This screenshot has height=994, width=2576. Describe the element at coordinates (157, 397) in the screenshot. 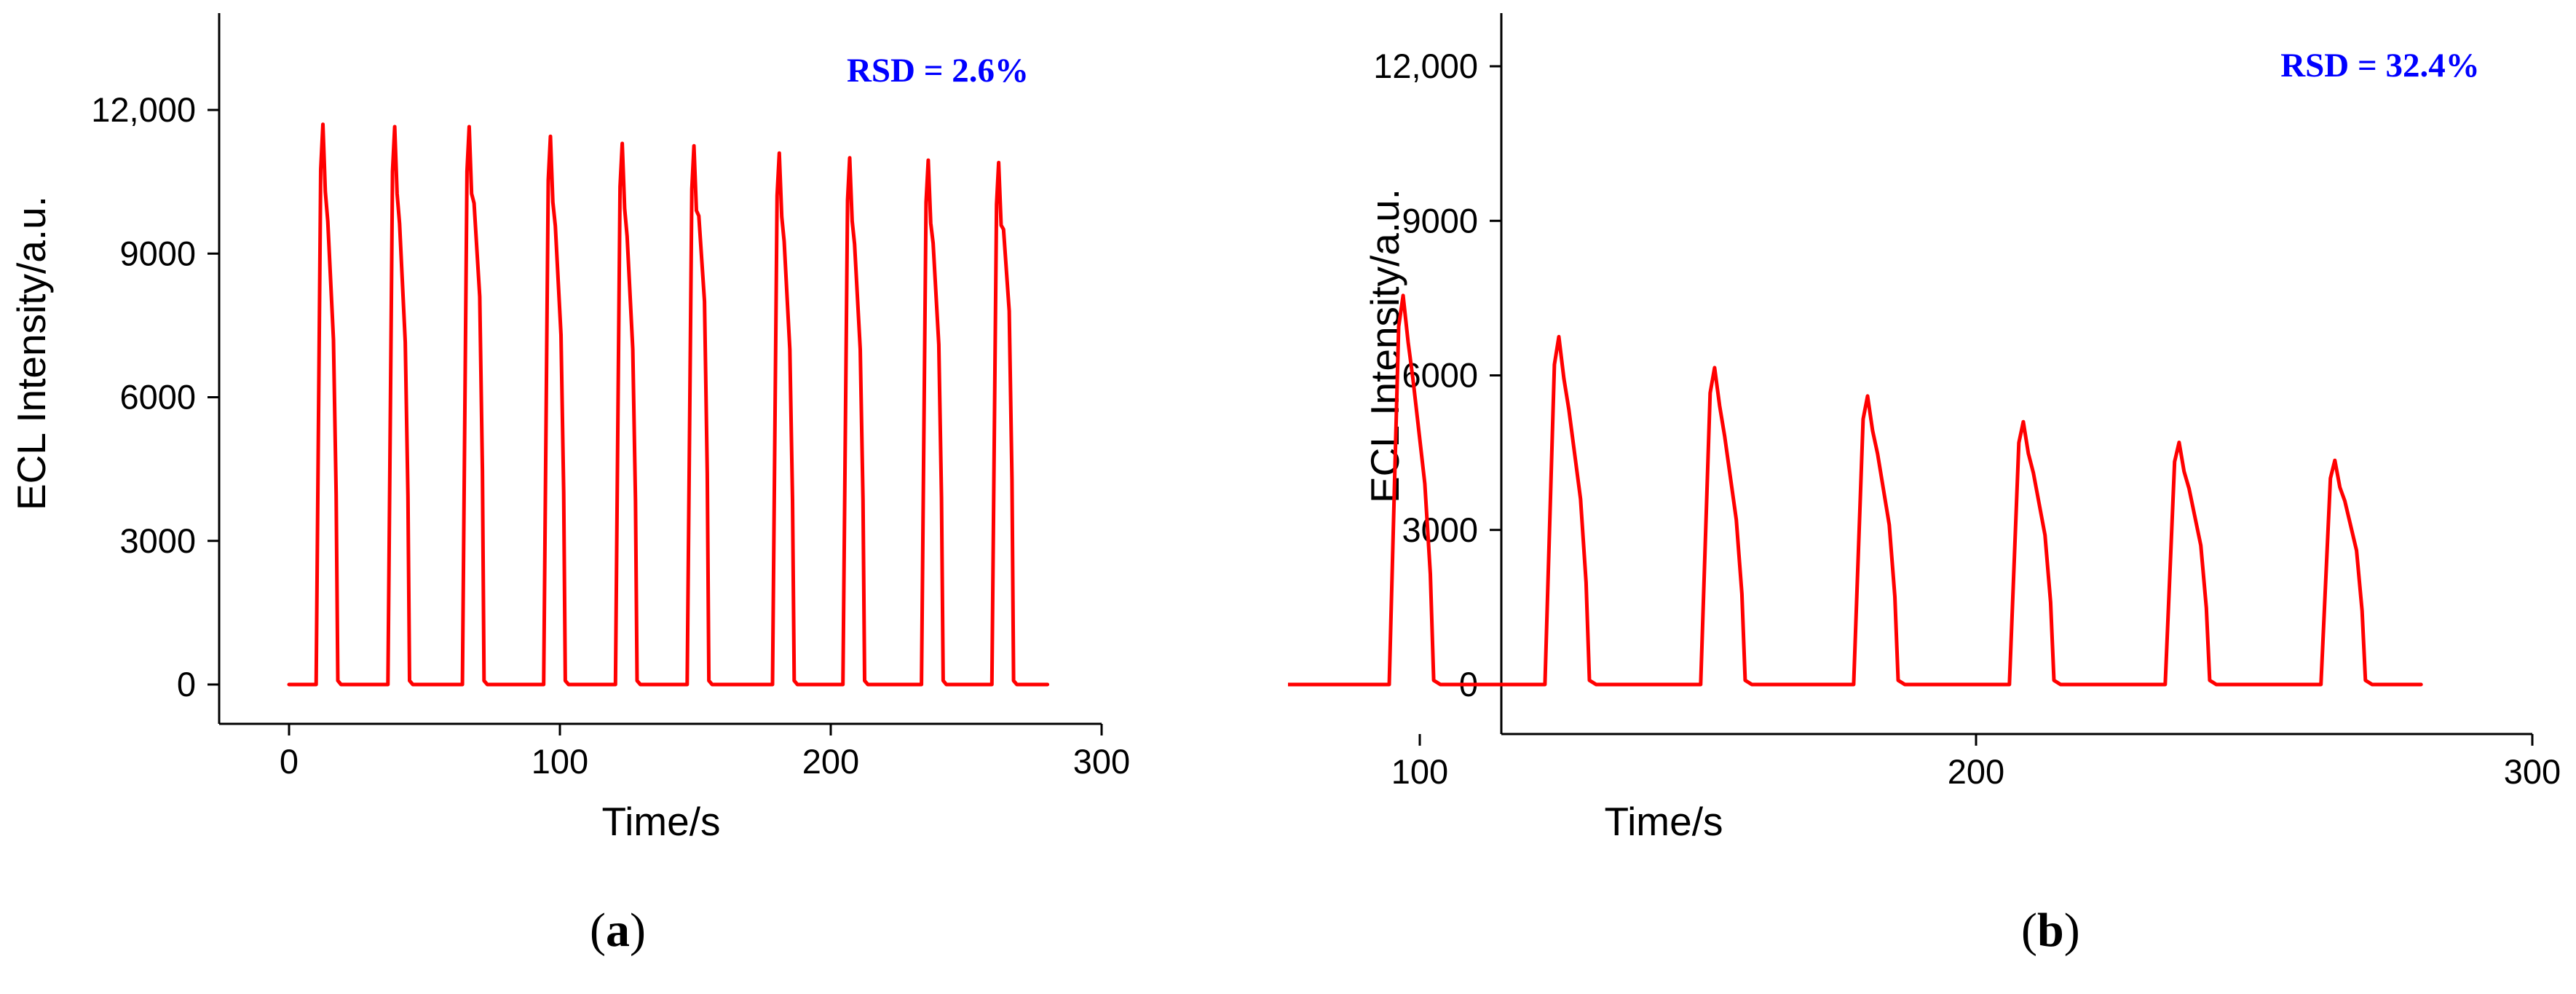

I see `y-tick-label: 6000` at that location.